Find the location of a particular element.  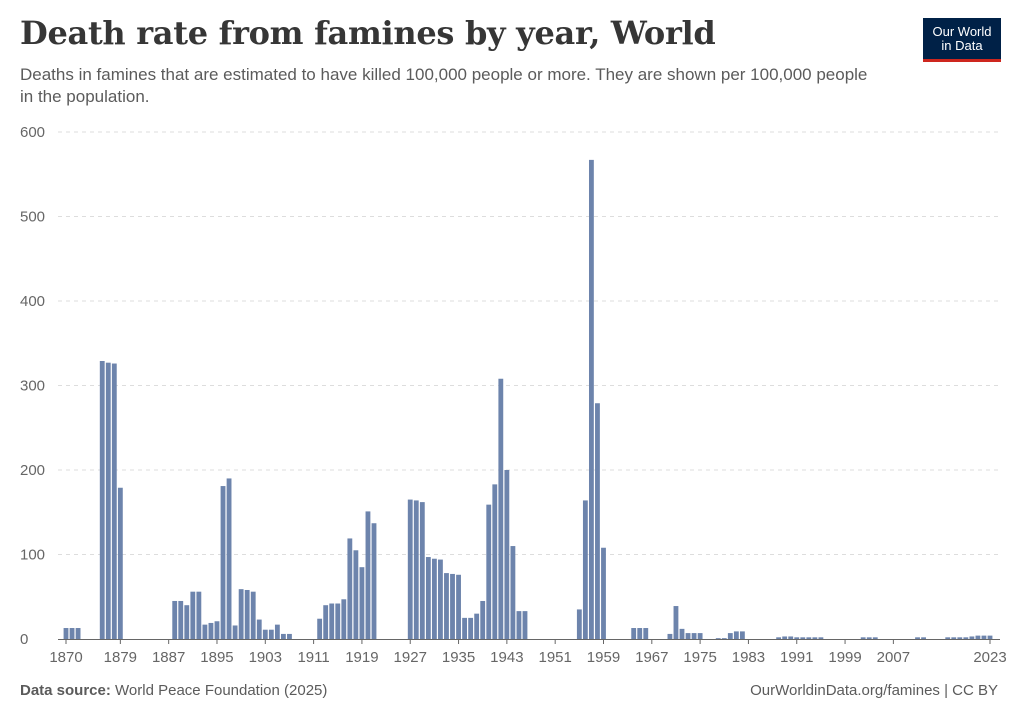

bar-2021 is located at coordinates (978, 637).